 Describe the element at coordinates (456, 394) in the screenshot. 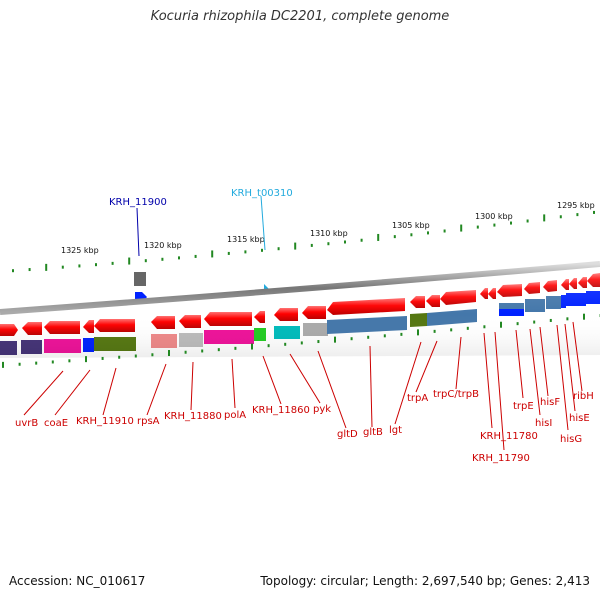

I see `gene-label-trpC-trpB: trpC/trpB` at that location.